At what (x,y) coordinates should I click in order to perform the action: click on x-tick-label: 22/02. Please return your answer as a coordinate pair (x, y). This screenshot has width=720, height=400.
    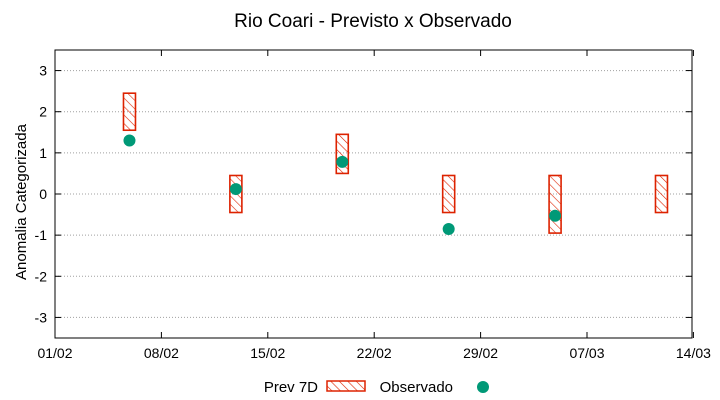
    Looking at the image, I should click on (374, 353).